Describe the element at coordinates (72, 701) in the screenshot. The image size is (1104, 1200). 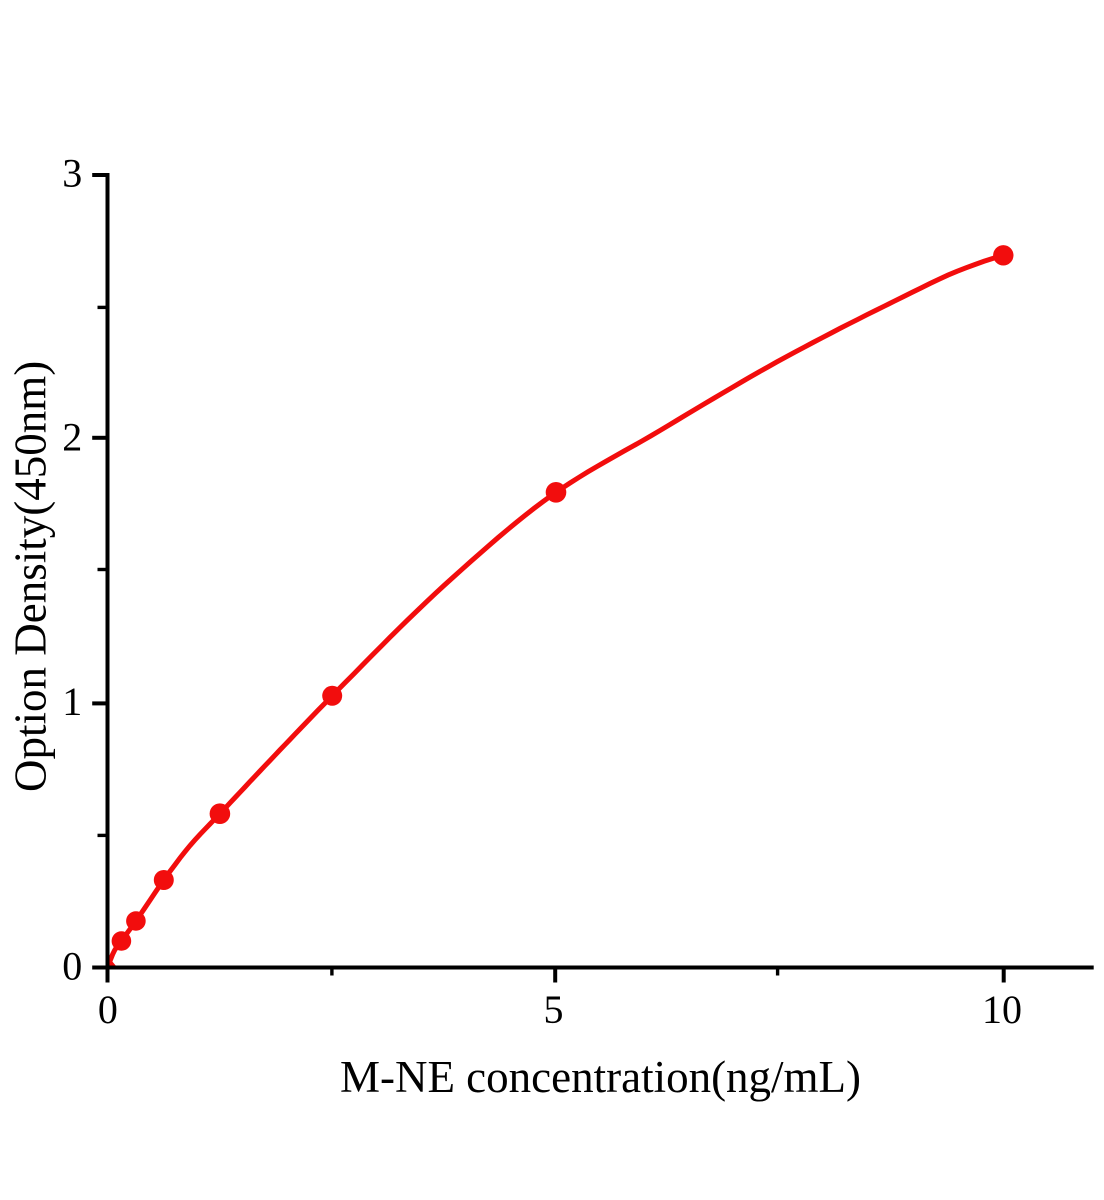
I see `svg-text: 1` at that location.